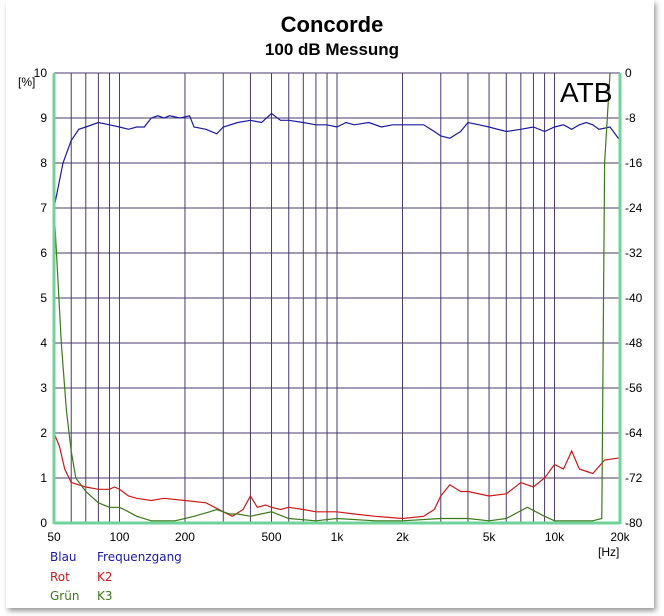 The image size is (664, 616). I want to click on x-tick-label: 200, so click(185, 537).